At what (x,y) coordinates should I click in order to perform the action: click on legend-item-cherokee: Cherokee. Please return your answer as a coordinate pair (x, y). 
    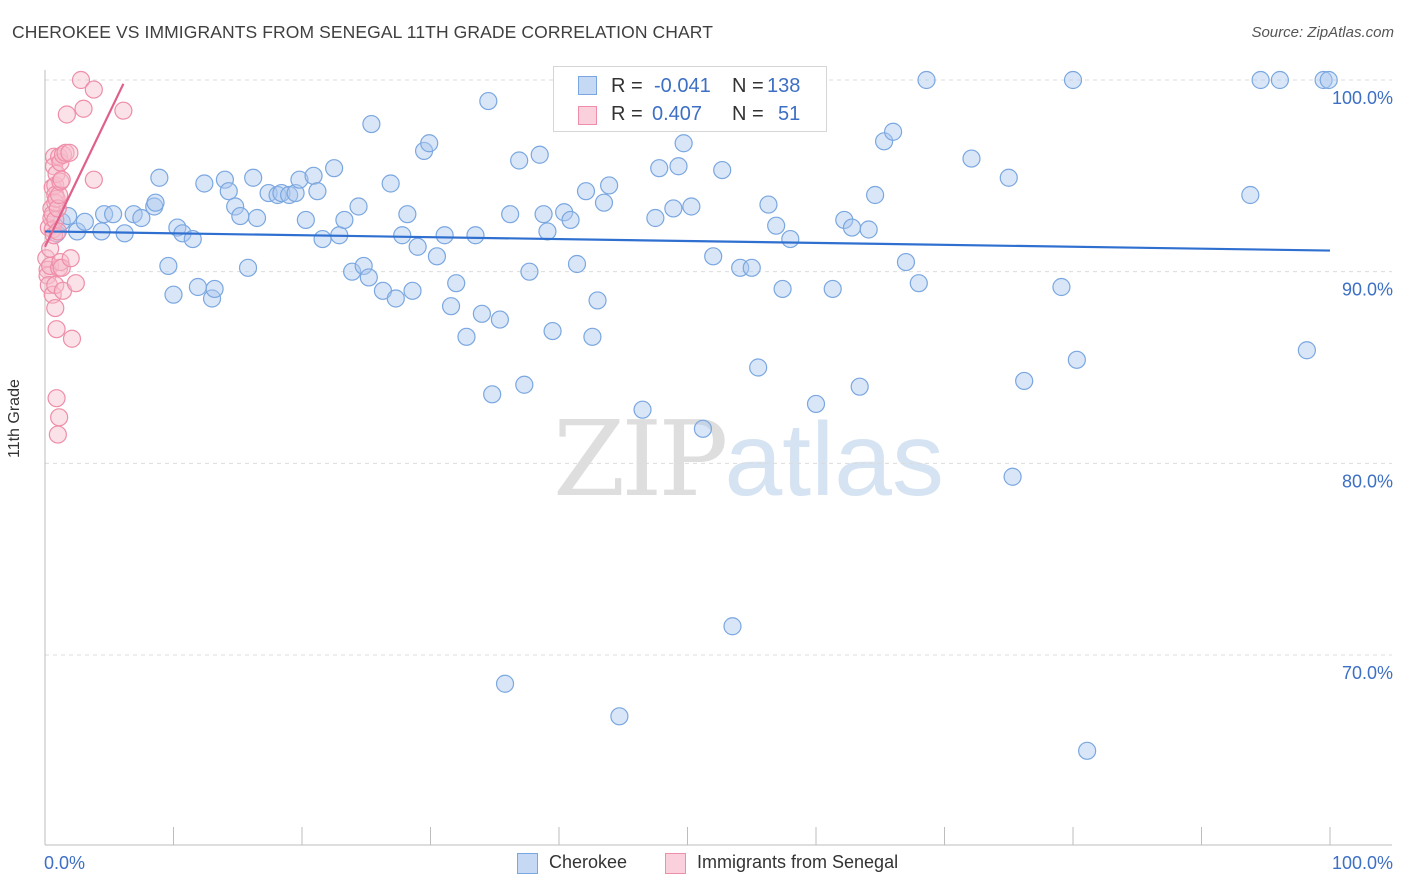
    Looking at the image, I should click on (587, 864).